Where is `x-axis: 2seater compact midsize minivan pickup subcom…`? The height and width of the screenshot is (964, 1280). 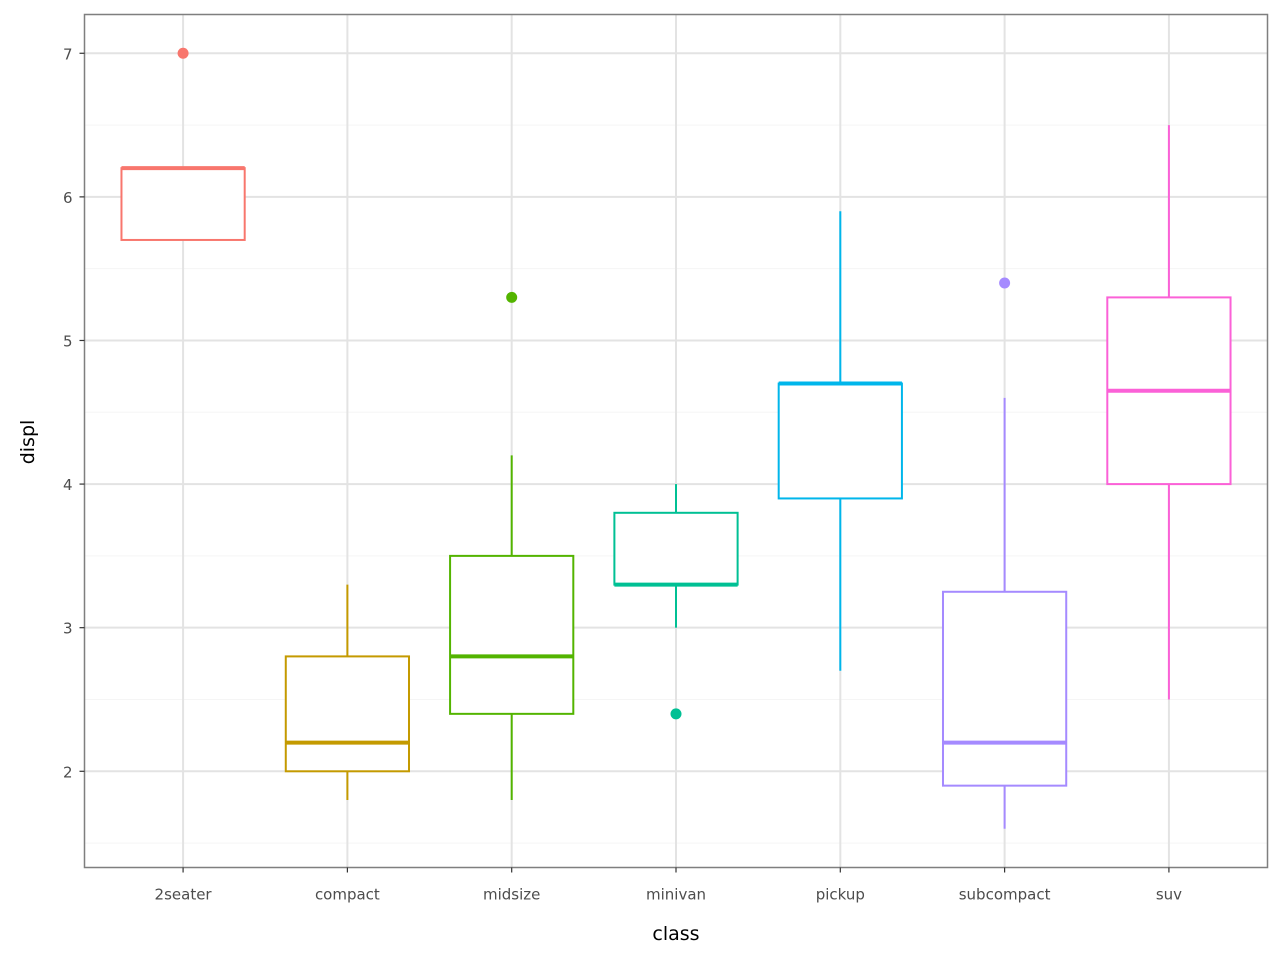 x-axis: 2seater compact midsize minivan pickup subcom… is located at coordinates (668, 885).